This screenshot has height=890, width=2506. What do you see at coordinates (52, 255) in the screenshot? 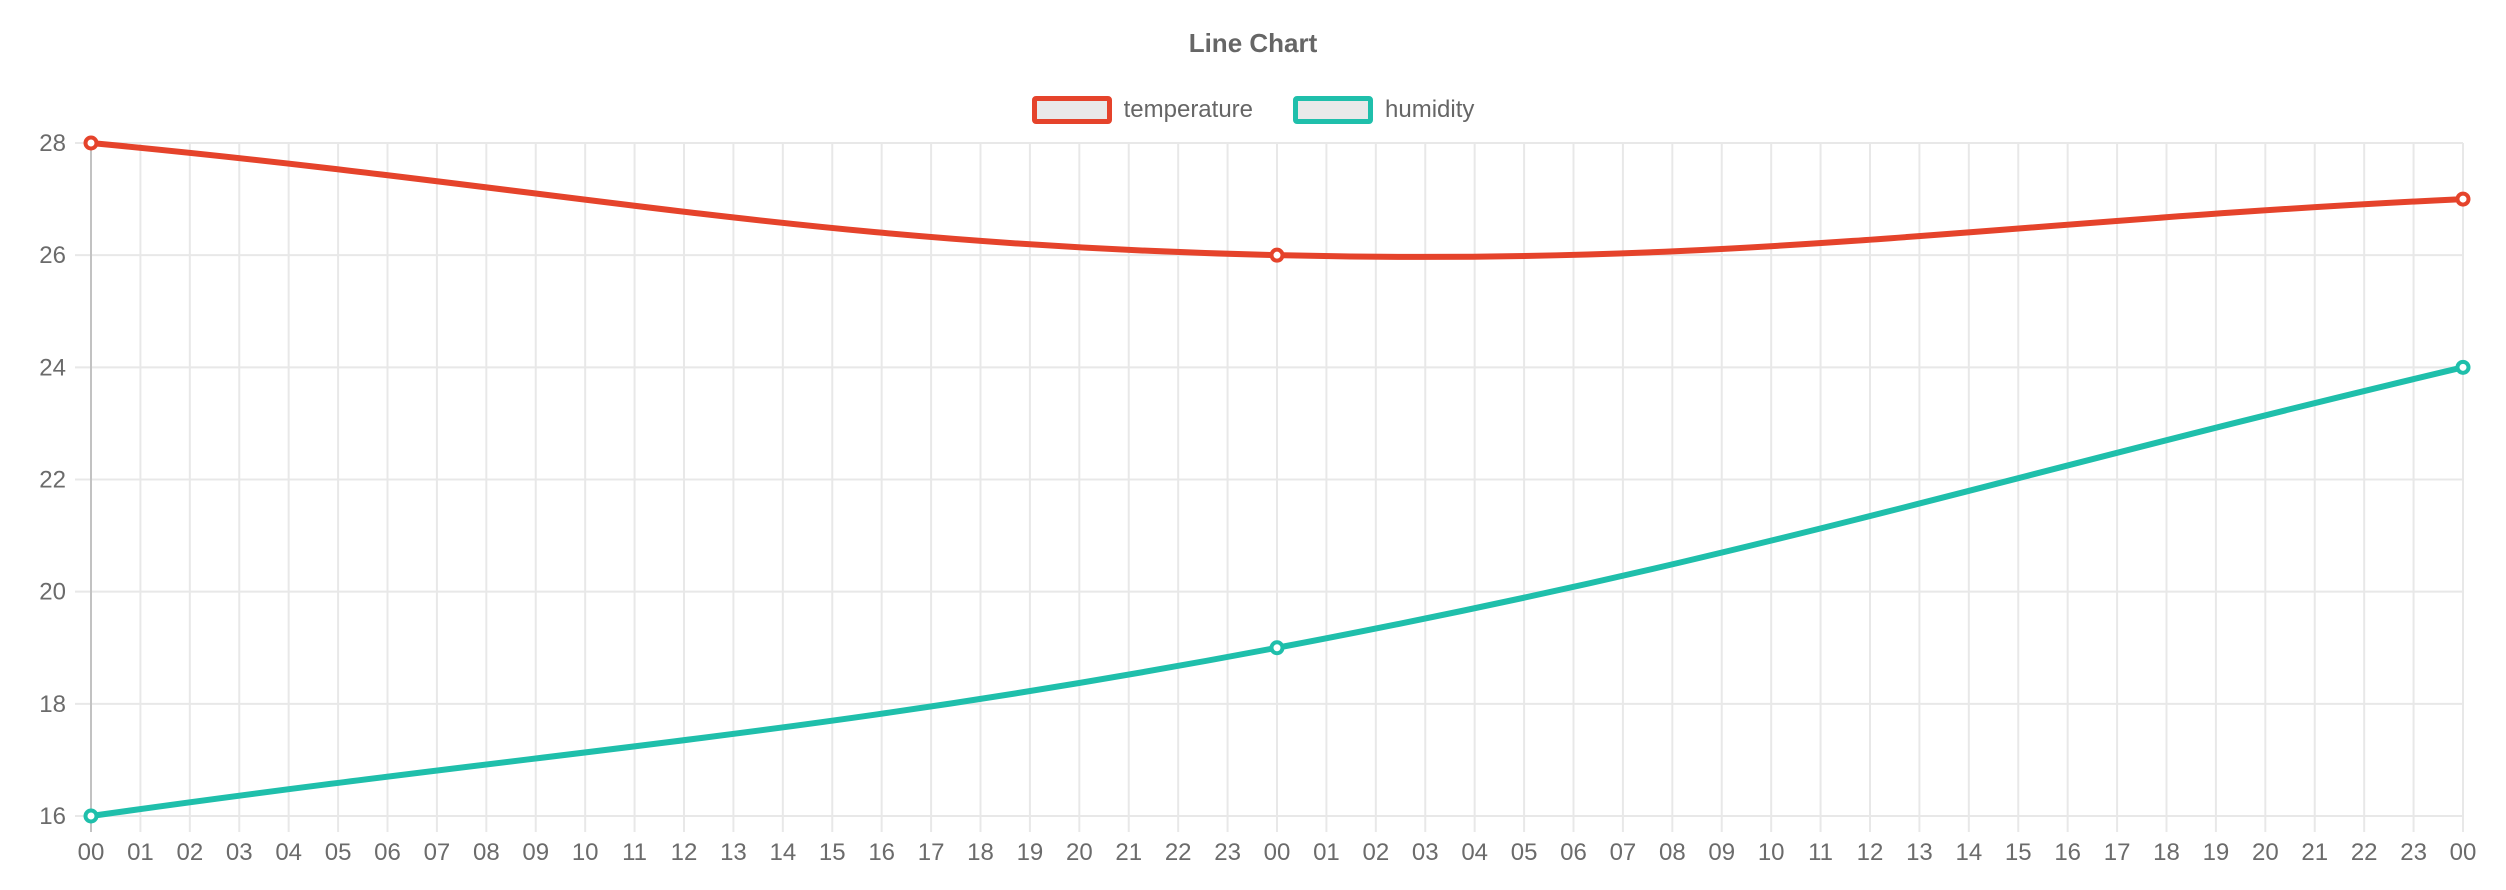
I see `svg-text: 26` at bounding box center [52, 255].